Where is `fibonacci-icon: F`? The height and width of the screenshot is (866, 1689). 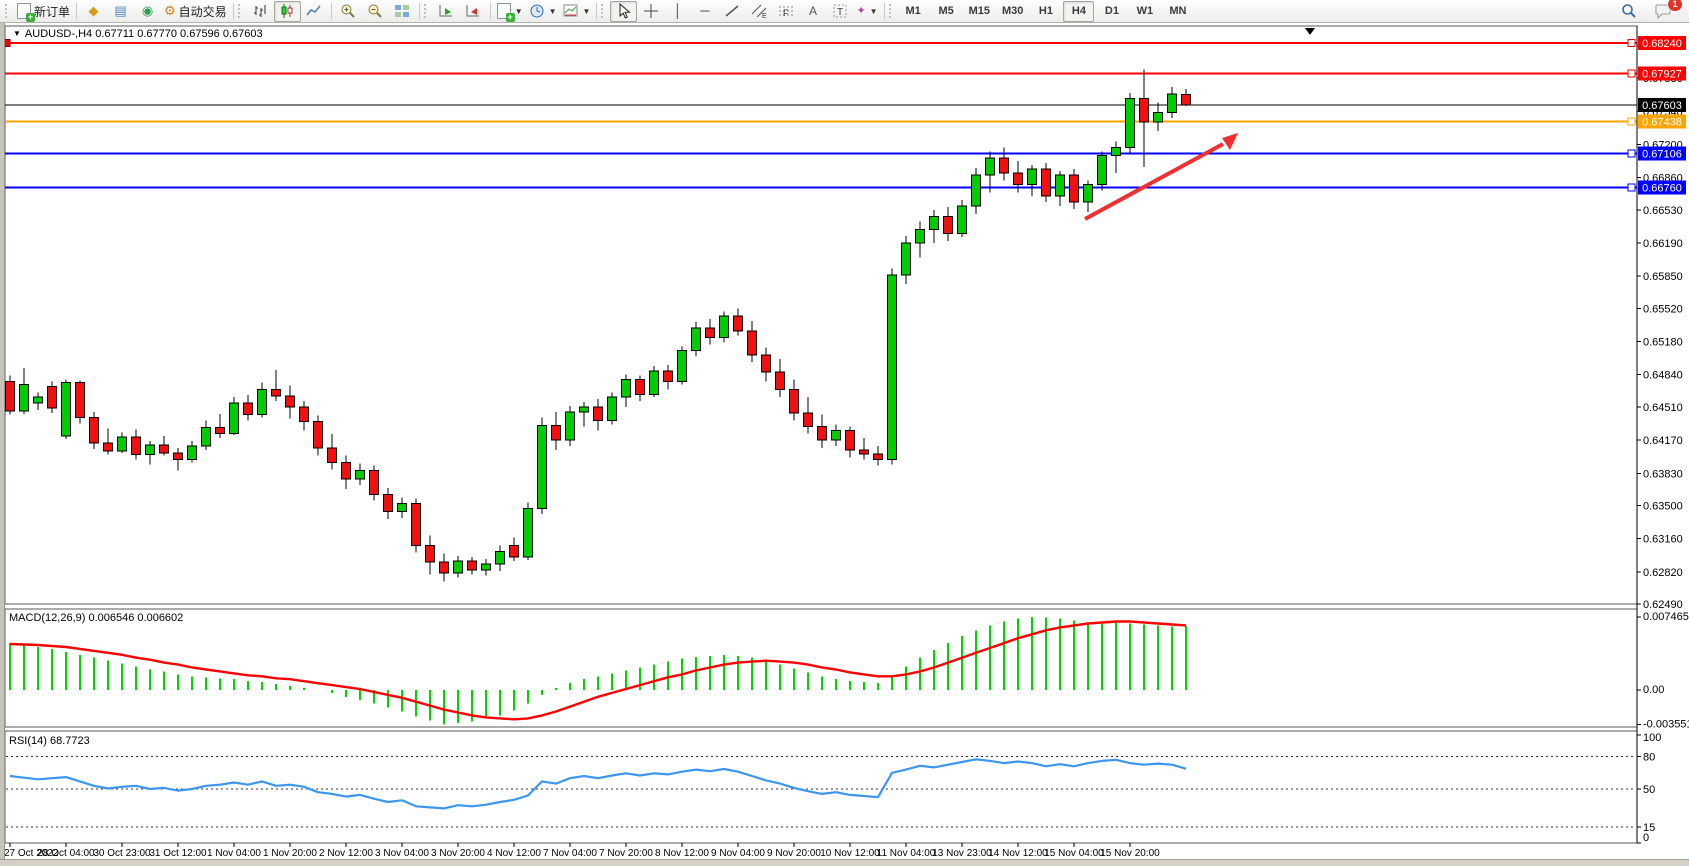 fibonacci-icon: F is located at coordinates (785, 12).